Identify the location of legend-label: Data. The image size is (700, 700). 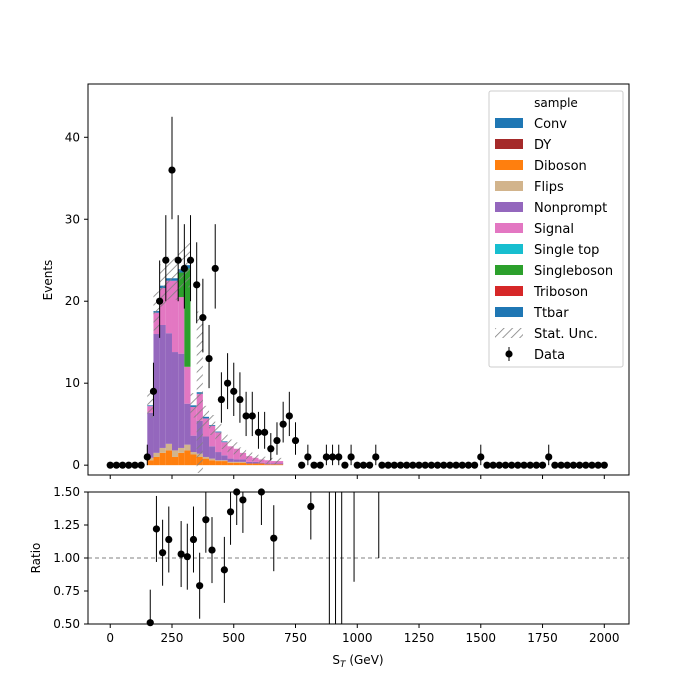
(549, 355).